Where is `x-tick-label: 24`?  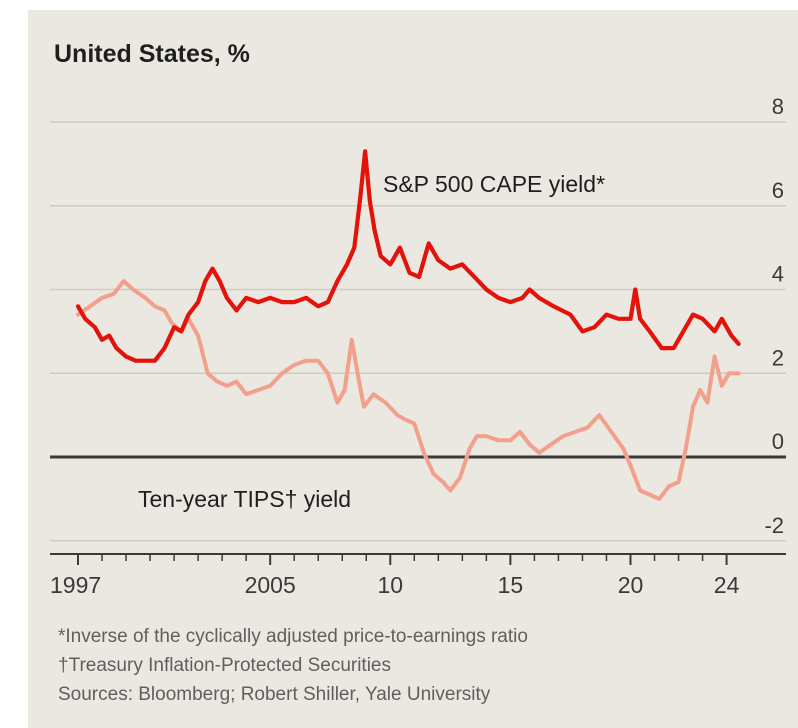
x-tick-label: 24 is located at coordinates (727, 585).